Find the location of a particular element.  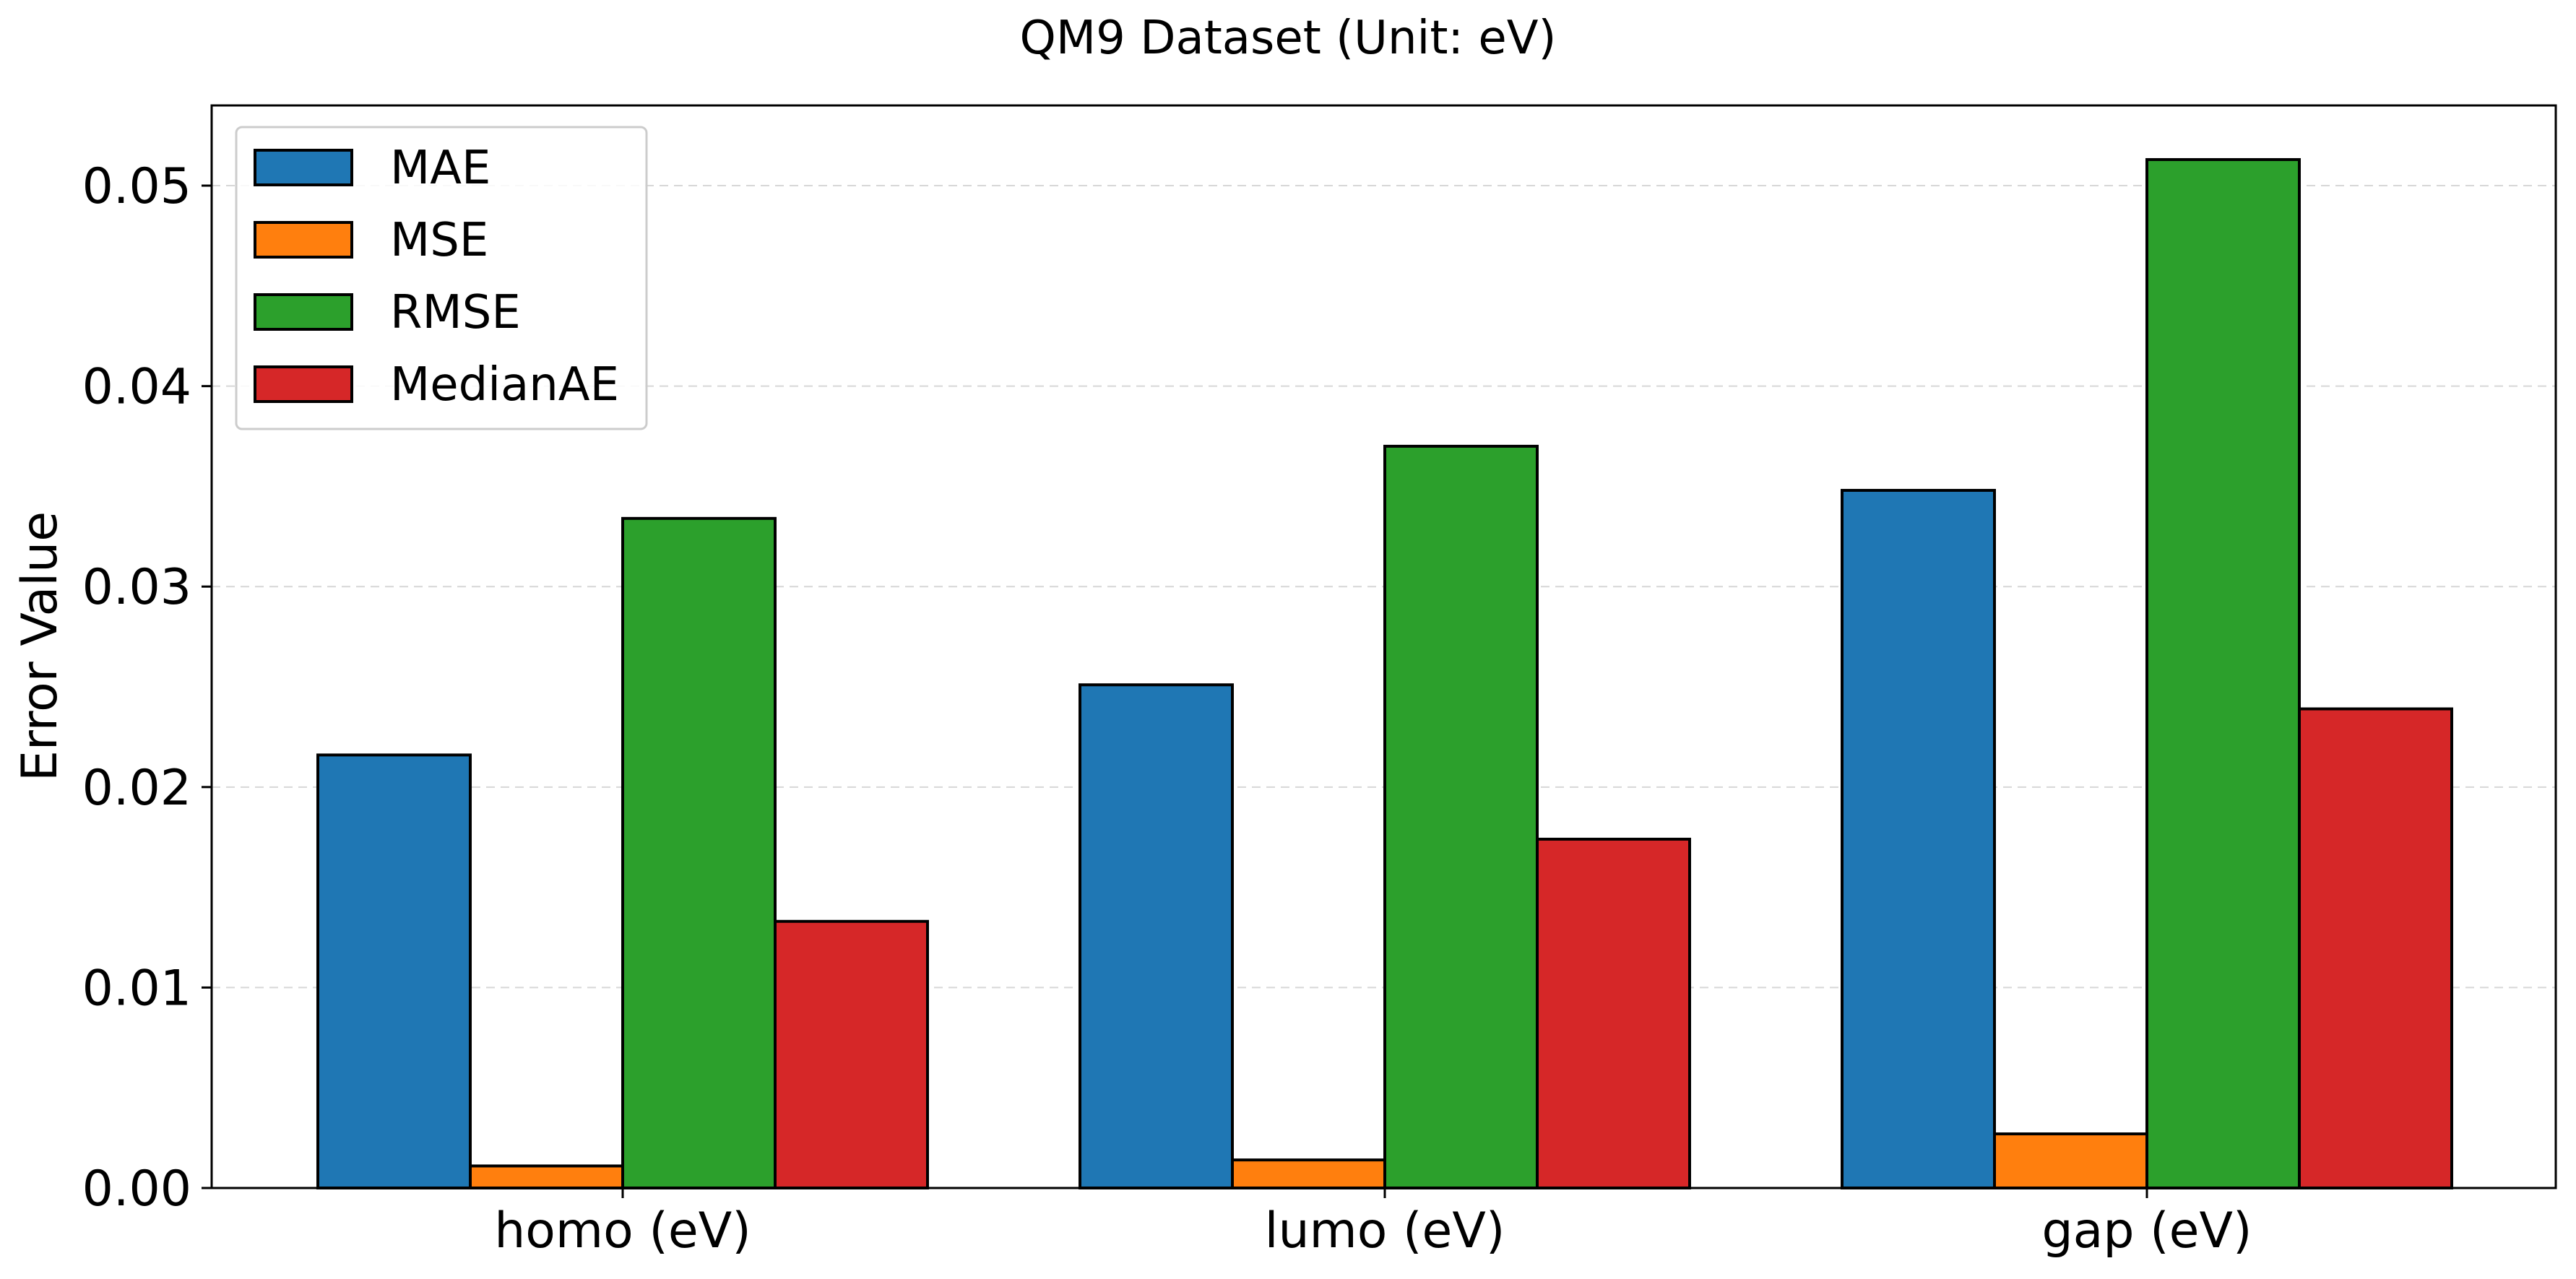

legend: MAE MSE RMSE MedianAE is located at coordinates (441, 278).